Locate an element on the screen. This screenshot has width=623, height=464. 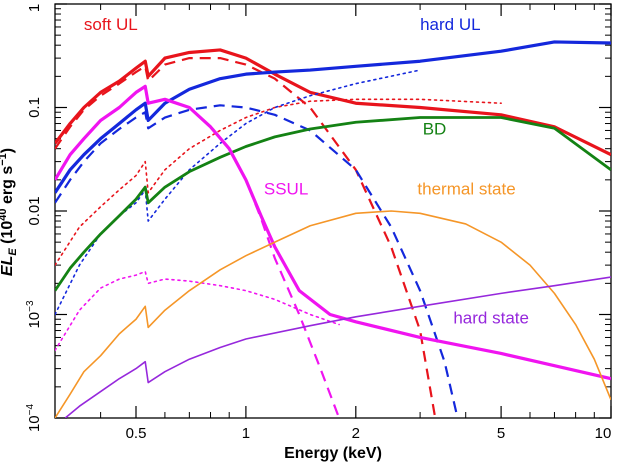
y-tick-label: 10−4 is located at coordinates (34, 418).